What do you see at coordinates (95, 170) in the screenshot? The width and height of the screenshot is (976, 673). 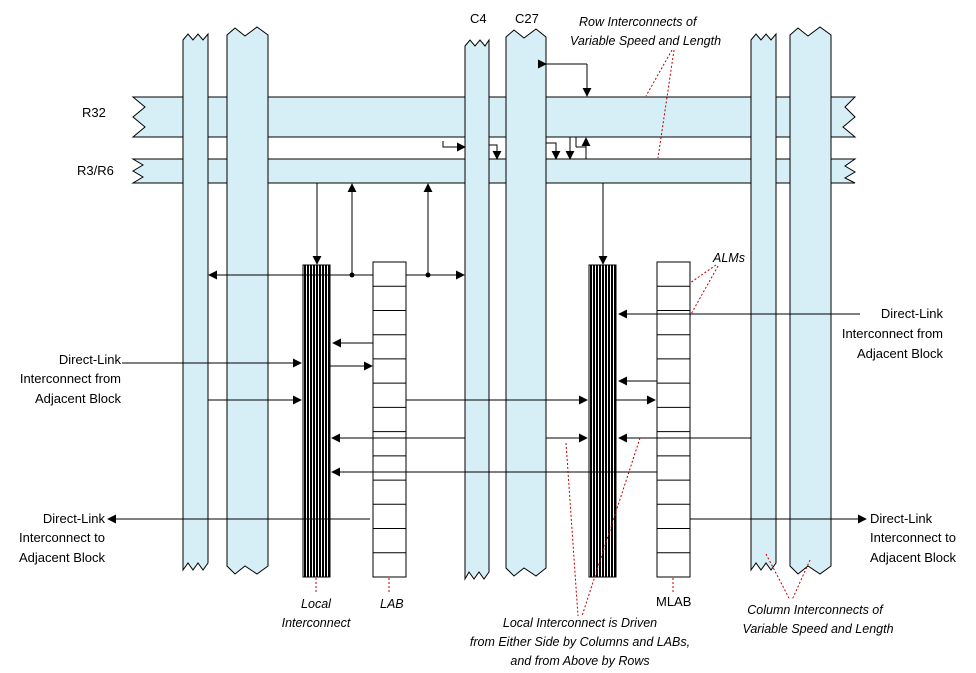 I see `row-label-r3r6: R3/R6` at bounding box center [95, 170].